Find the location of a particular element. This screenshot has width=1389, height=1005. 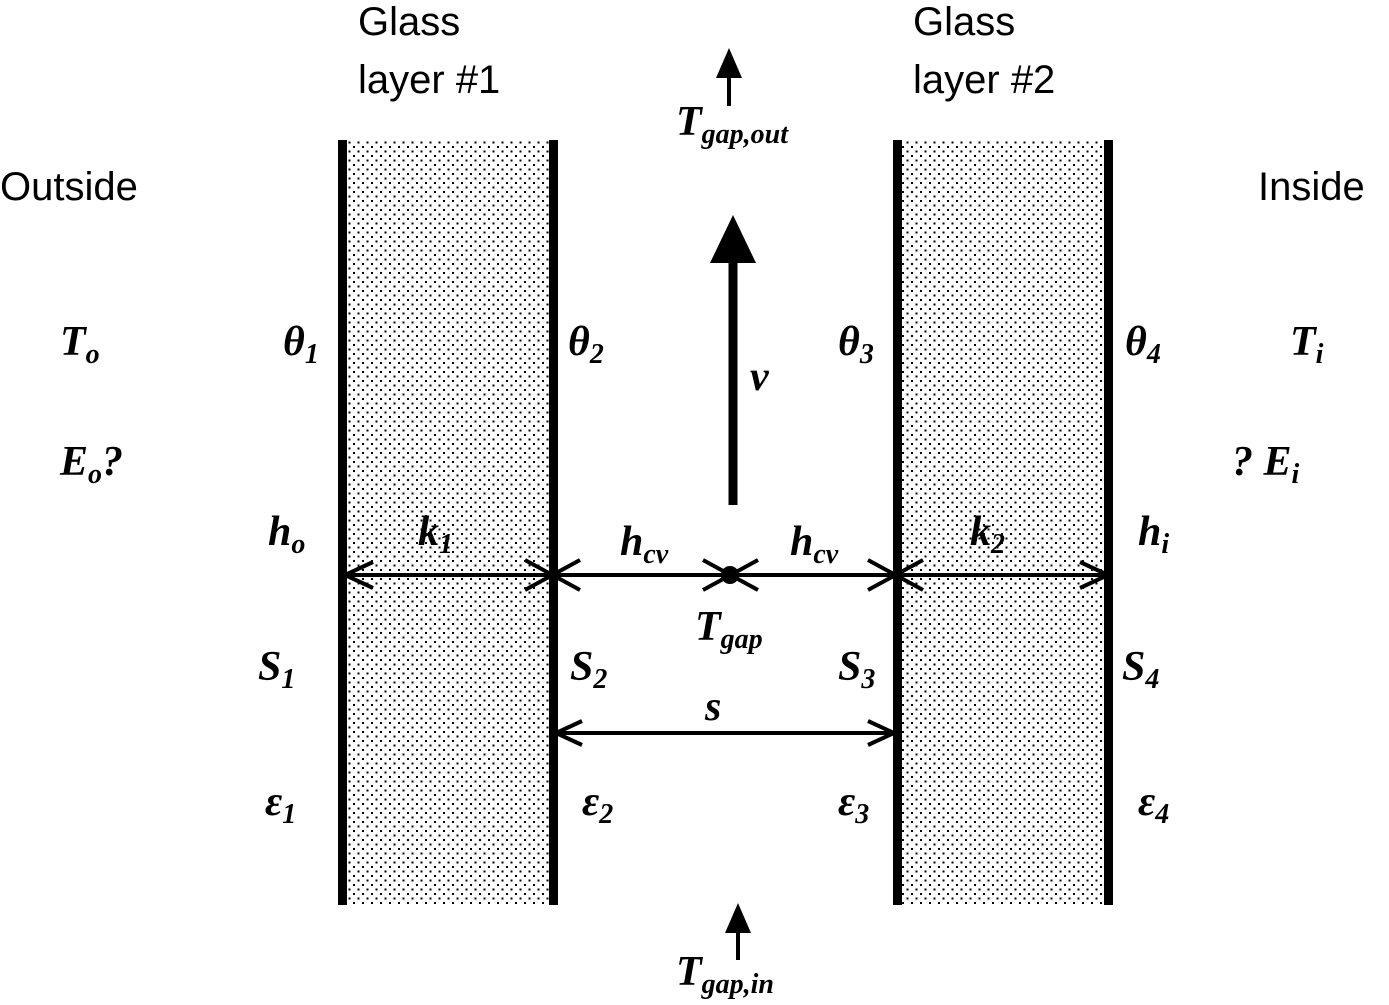

label-hi-part: h is located at coordinates (1149, 532).